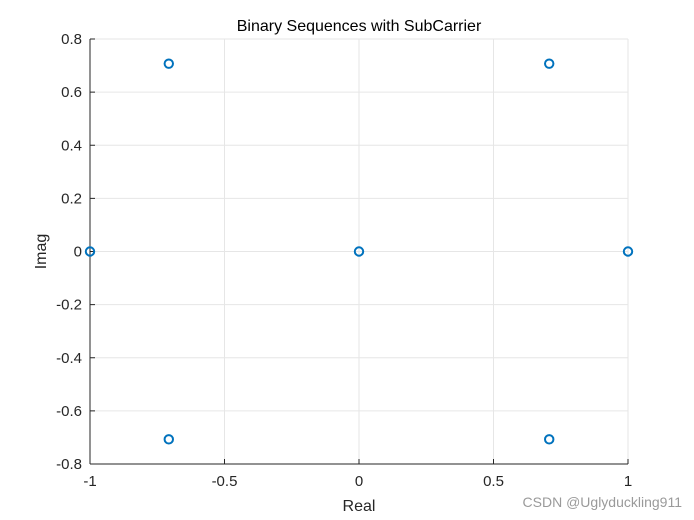 The width and height of the screenshot is (694, 520). What do you see at coordinates (41, 252) in the screenshot?
I see `y-axis-label: Imag` at bounding box center [41, 252].